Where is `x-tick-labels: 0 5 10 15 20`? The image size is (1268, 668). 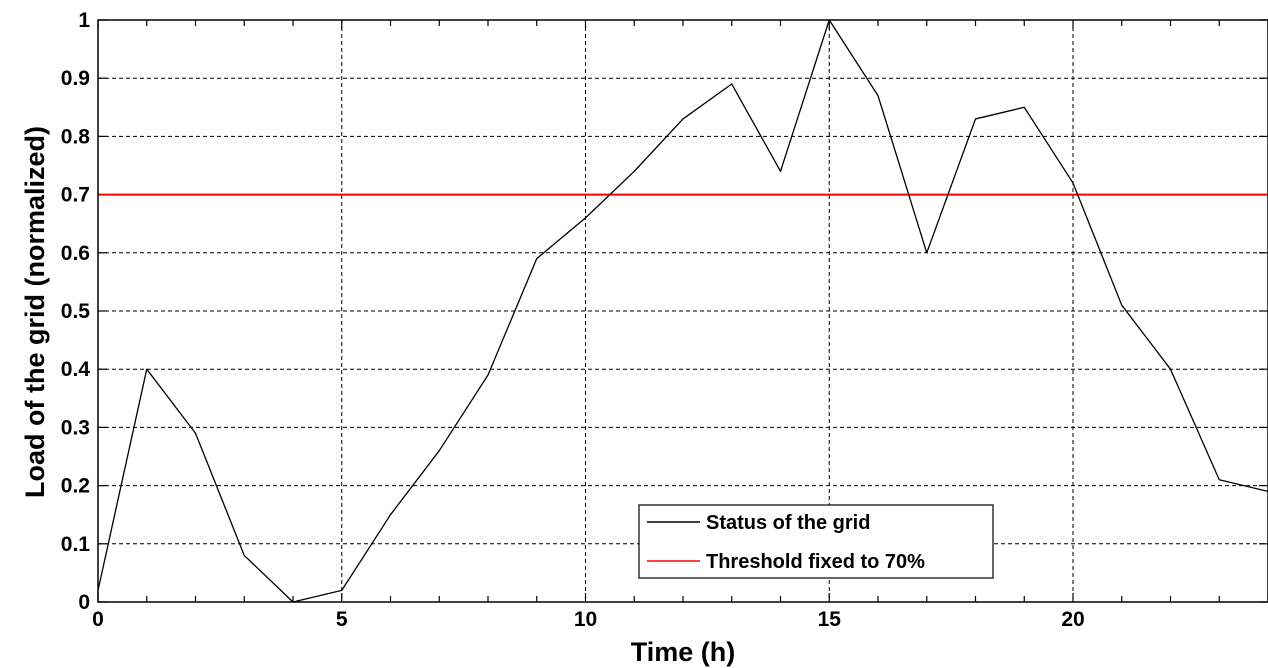
x-tick-labels: 0 5 10 15 20 is located at coordinates (588, 619).